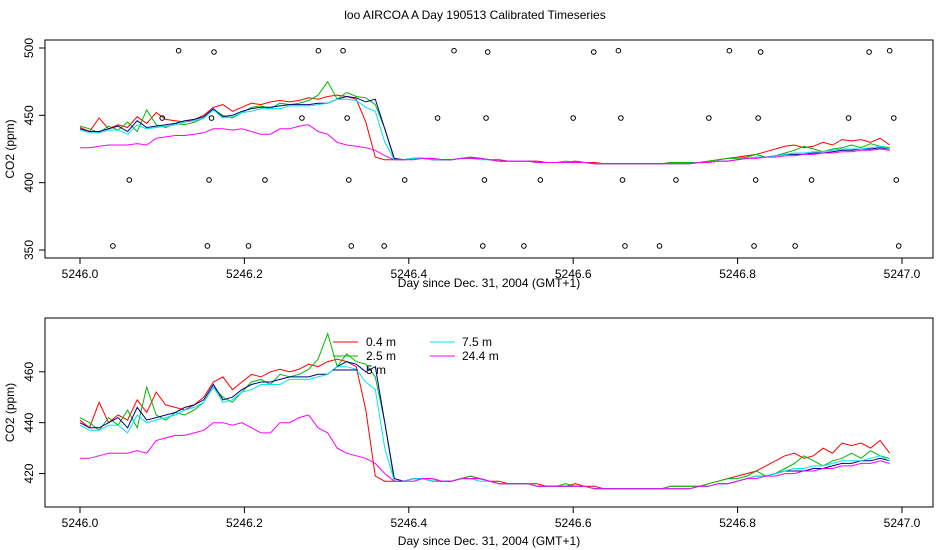 The height and width of the screenshot is (550, 950). What do you see at coordinates (480, 356) in the screenshot?
I see `legend-label: 24.4 m` at bounding box center [480, 356].